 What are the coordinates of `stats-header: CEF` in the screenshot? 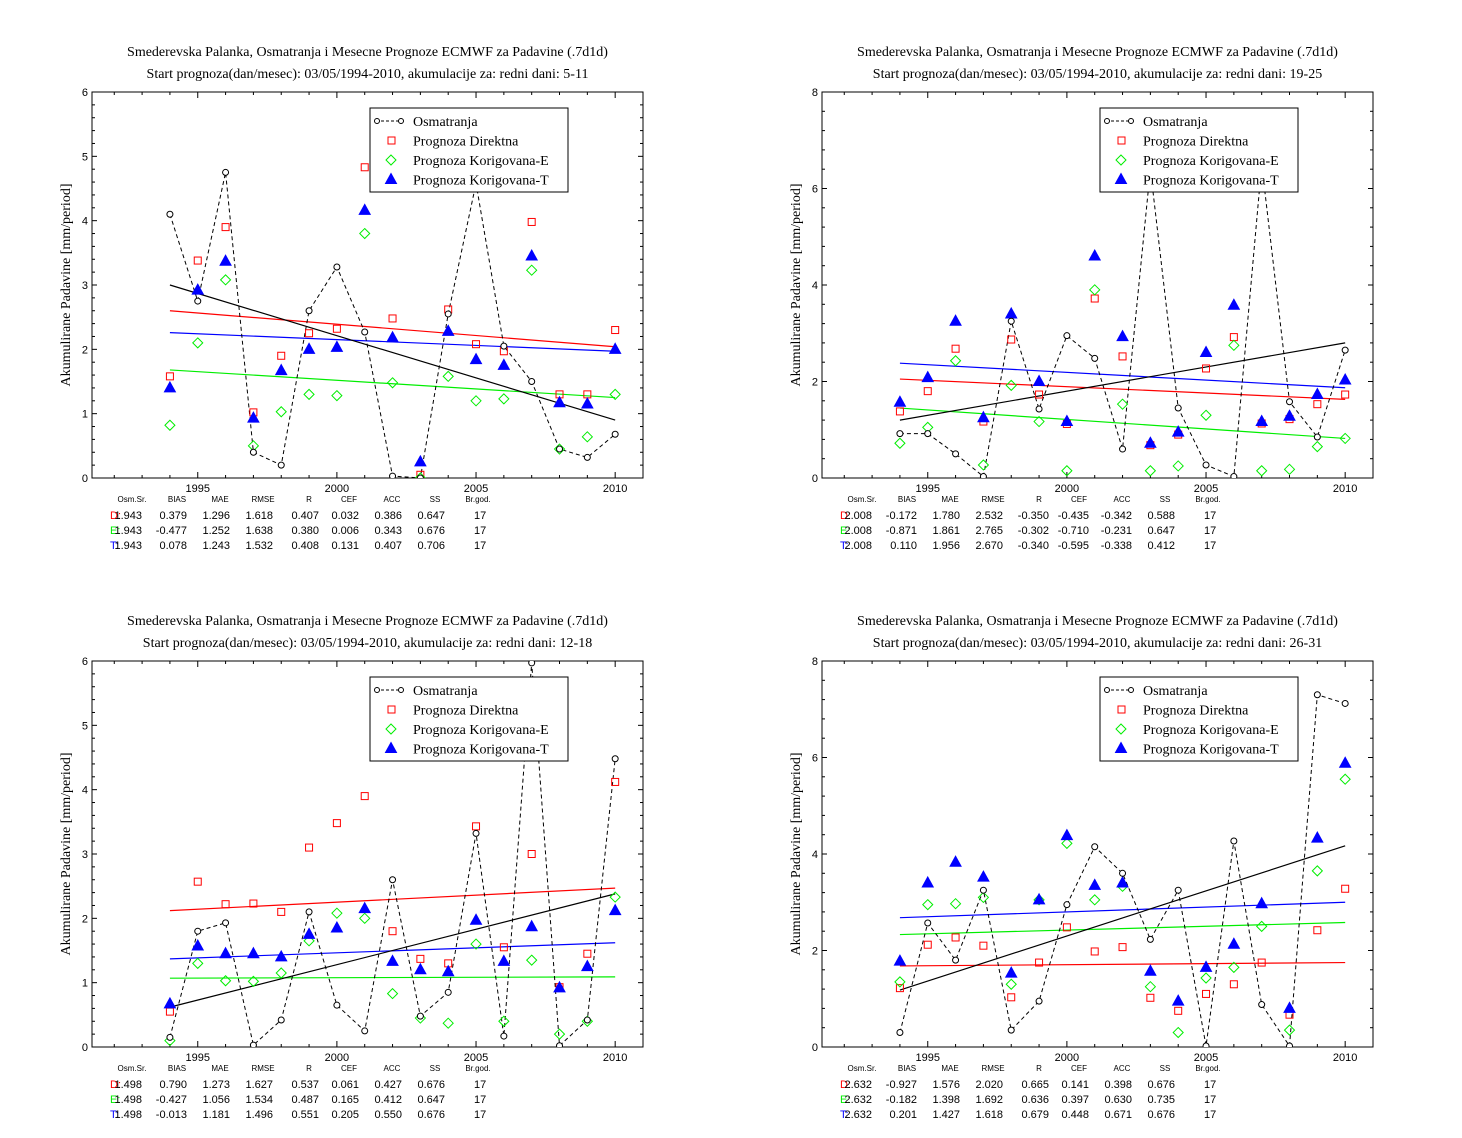 It's located at (349, 1068).